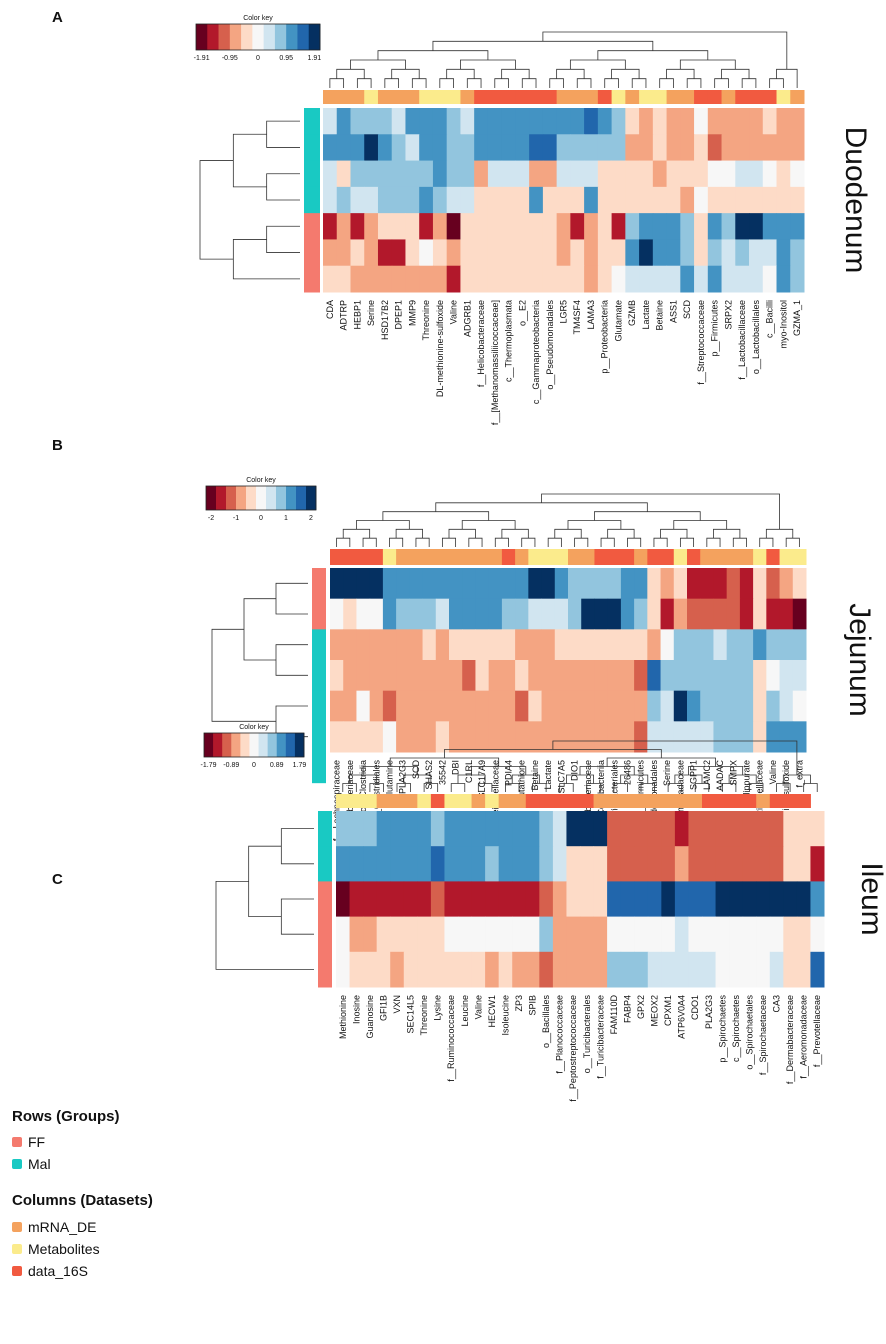 This screenshot has width=886, height=1344. I want to click on column-label: f__Streptococcaceae, so click(701, 342).